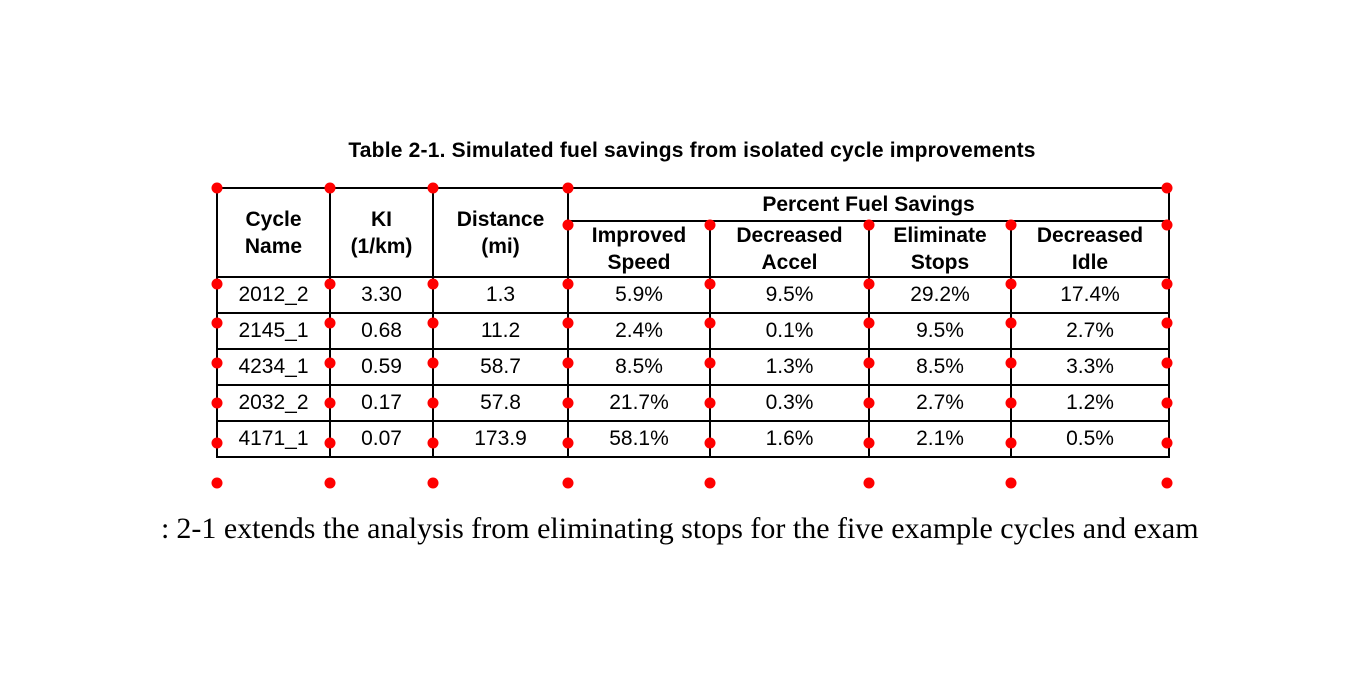 The image size is (1366, 674). I want to click on cell-cycle-name: 2145_1, so click(273, 331).